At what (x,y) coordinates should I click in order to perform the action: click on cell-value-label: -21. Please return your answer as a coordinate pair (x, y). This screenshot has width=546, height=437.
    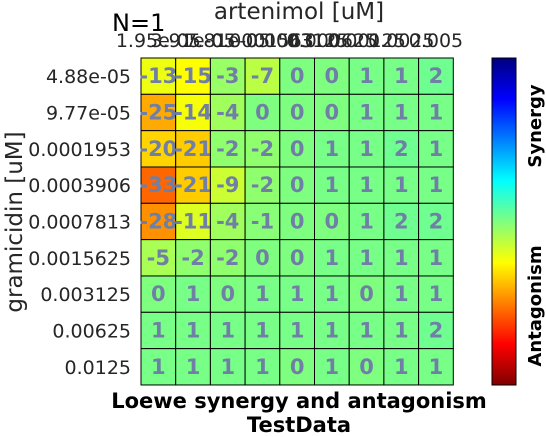
    Looking at the image, I should click on (193, 149).